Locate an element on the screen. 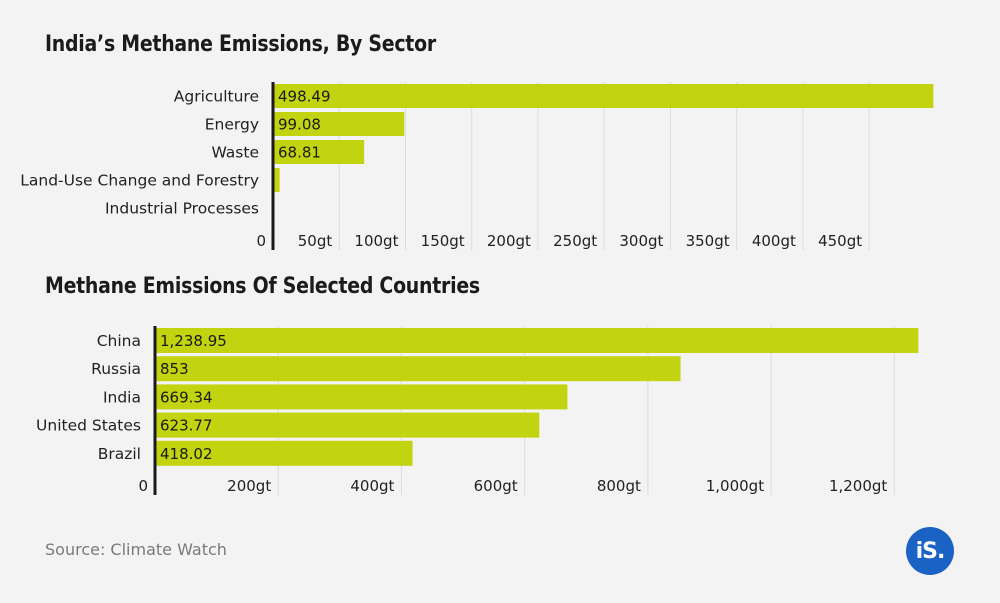 The width and height of the screenshot is (1000, 603). source-note: Source: Climate Watch is located at coordinates (136, 549).